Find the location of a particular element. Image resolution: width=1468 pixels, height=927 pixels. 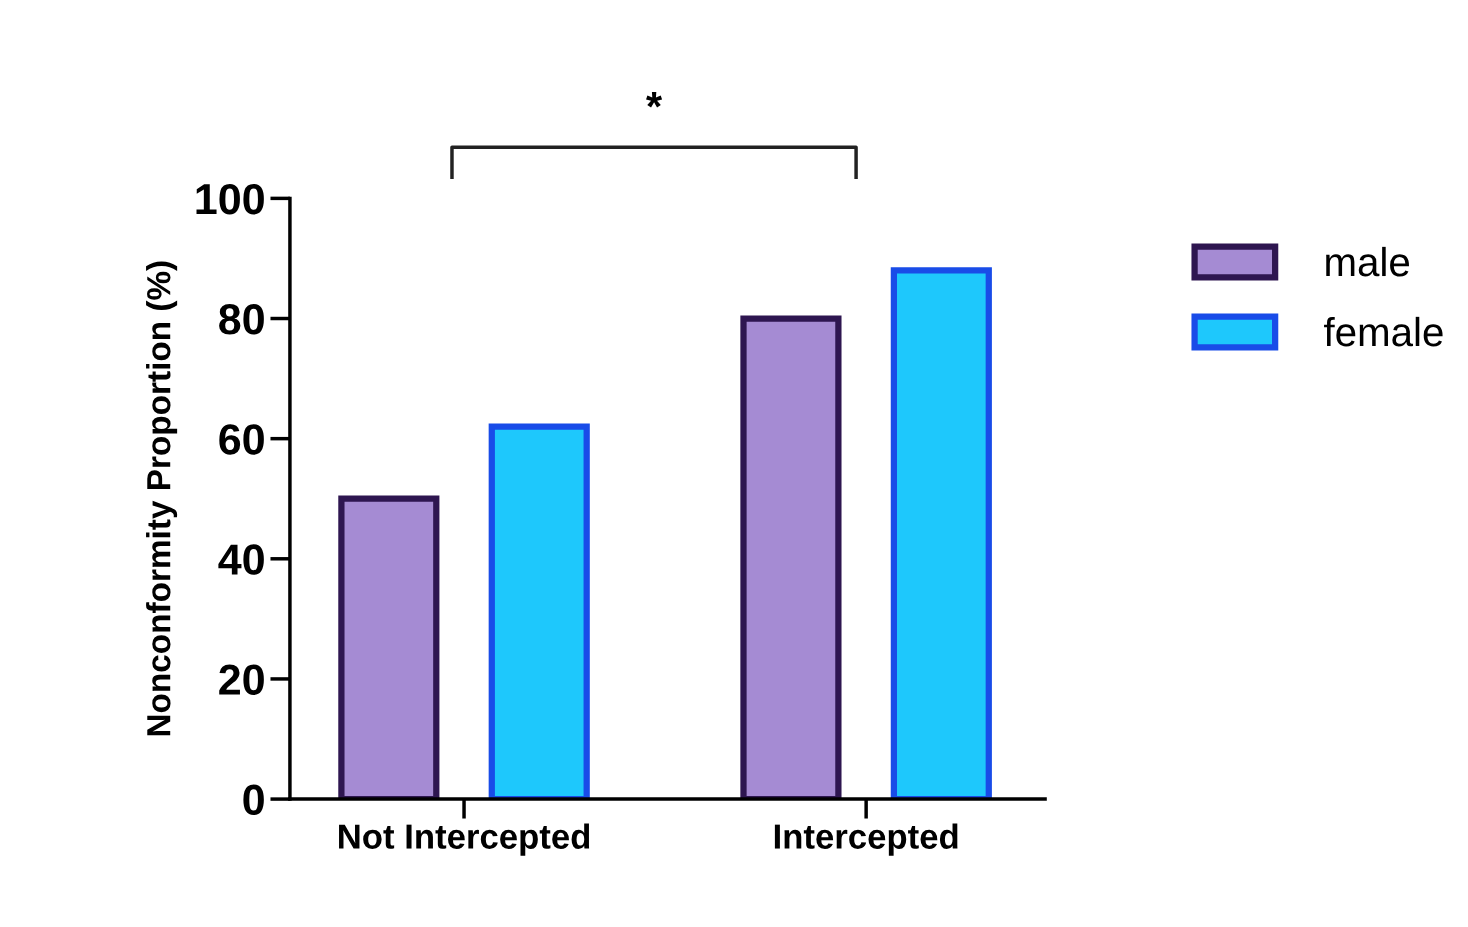

y-axis-title: Nonconformity Proportion (%) is located at coordinates (162, 498).